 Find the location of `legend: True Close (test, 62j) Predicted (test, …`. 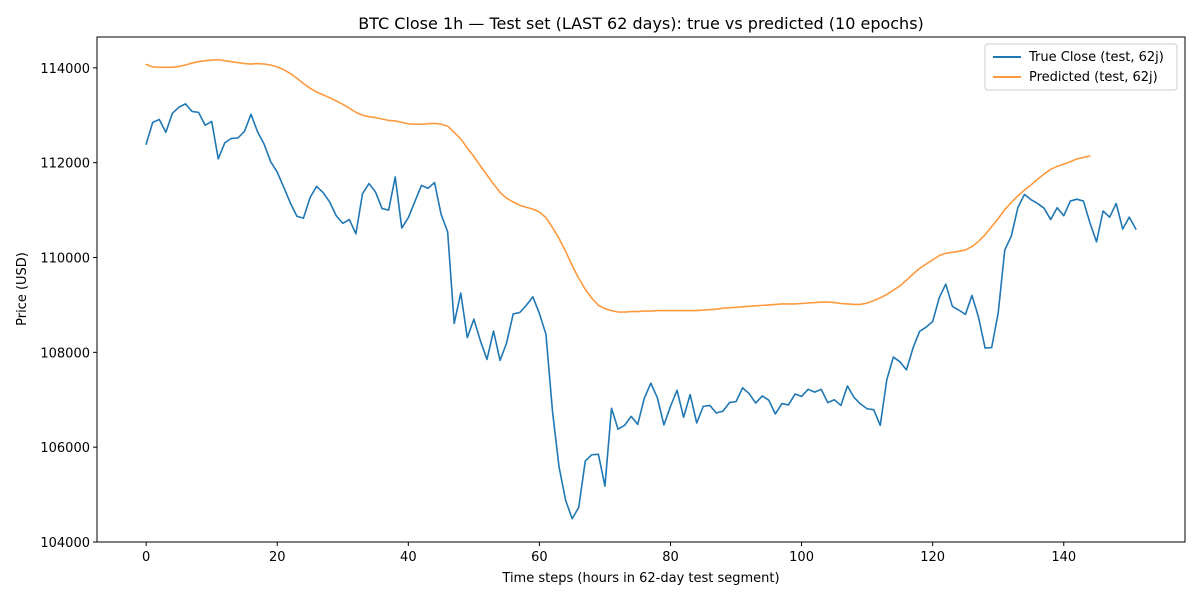

legend: True Close (test, 62j) Predicted (test, … is located at coordinates (1081, 67).